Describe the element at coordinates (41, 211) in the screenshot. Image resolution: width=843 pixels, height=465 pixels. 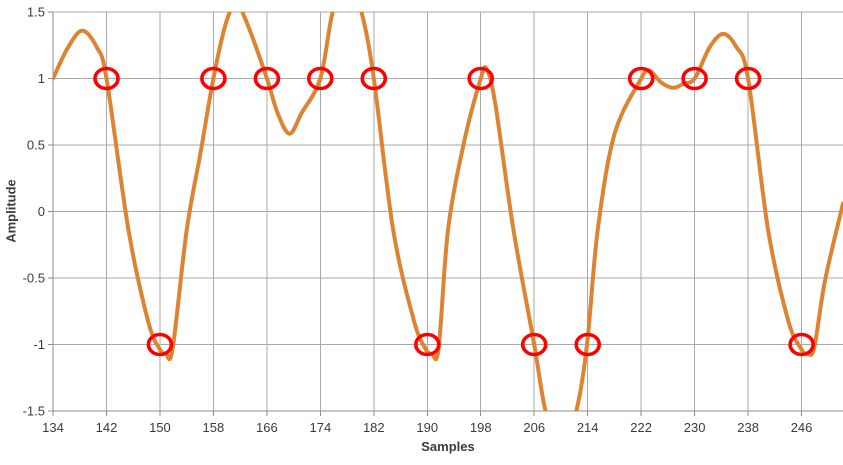
I see `y-tick-label: 0` at that location.